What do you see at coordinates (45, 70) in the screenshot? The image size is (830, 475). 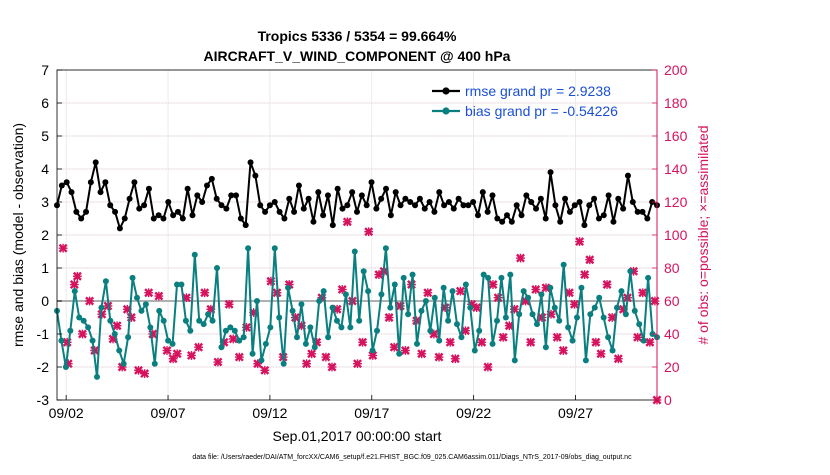 I see `left-tick-label: 7` at bounding box center [45, 70].